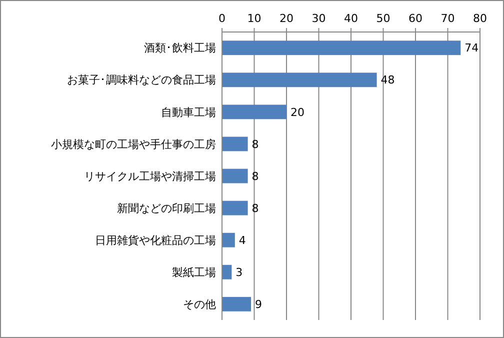 This screenshot has height=338, width=504. I want to click on y-tick-label: リサイクル工場や清掃工場, so click(150, 176).